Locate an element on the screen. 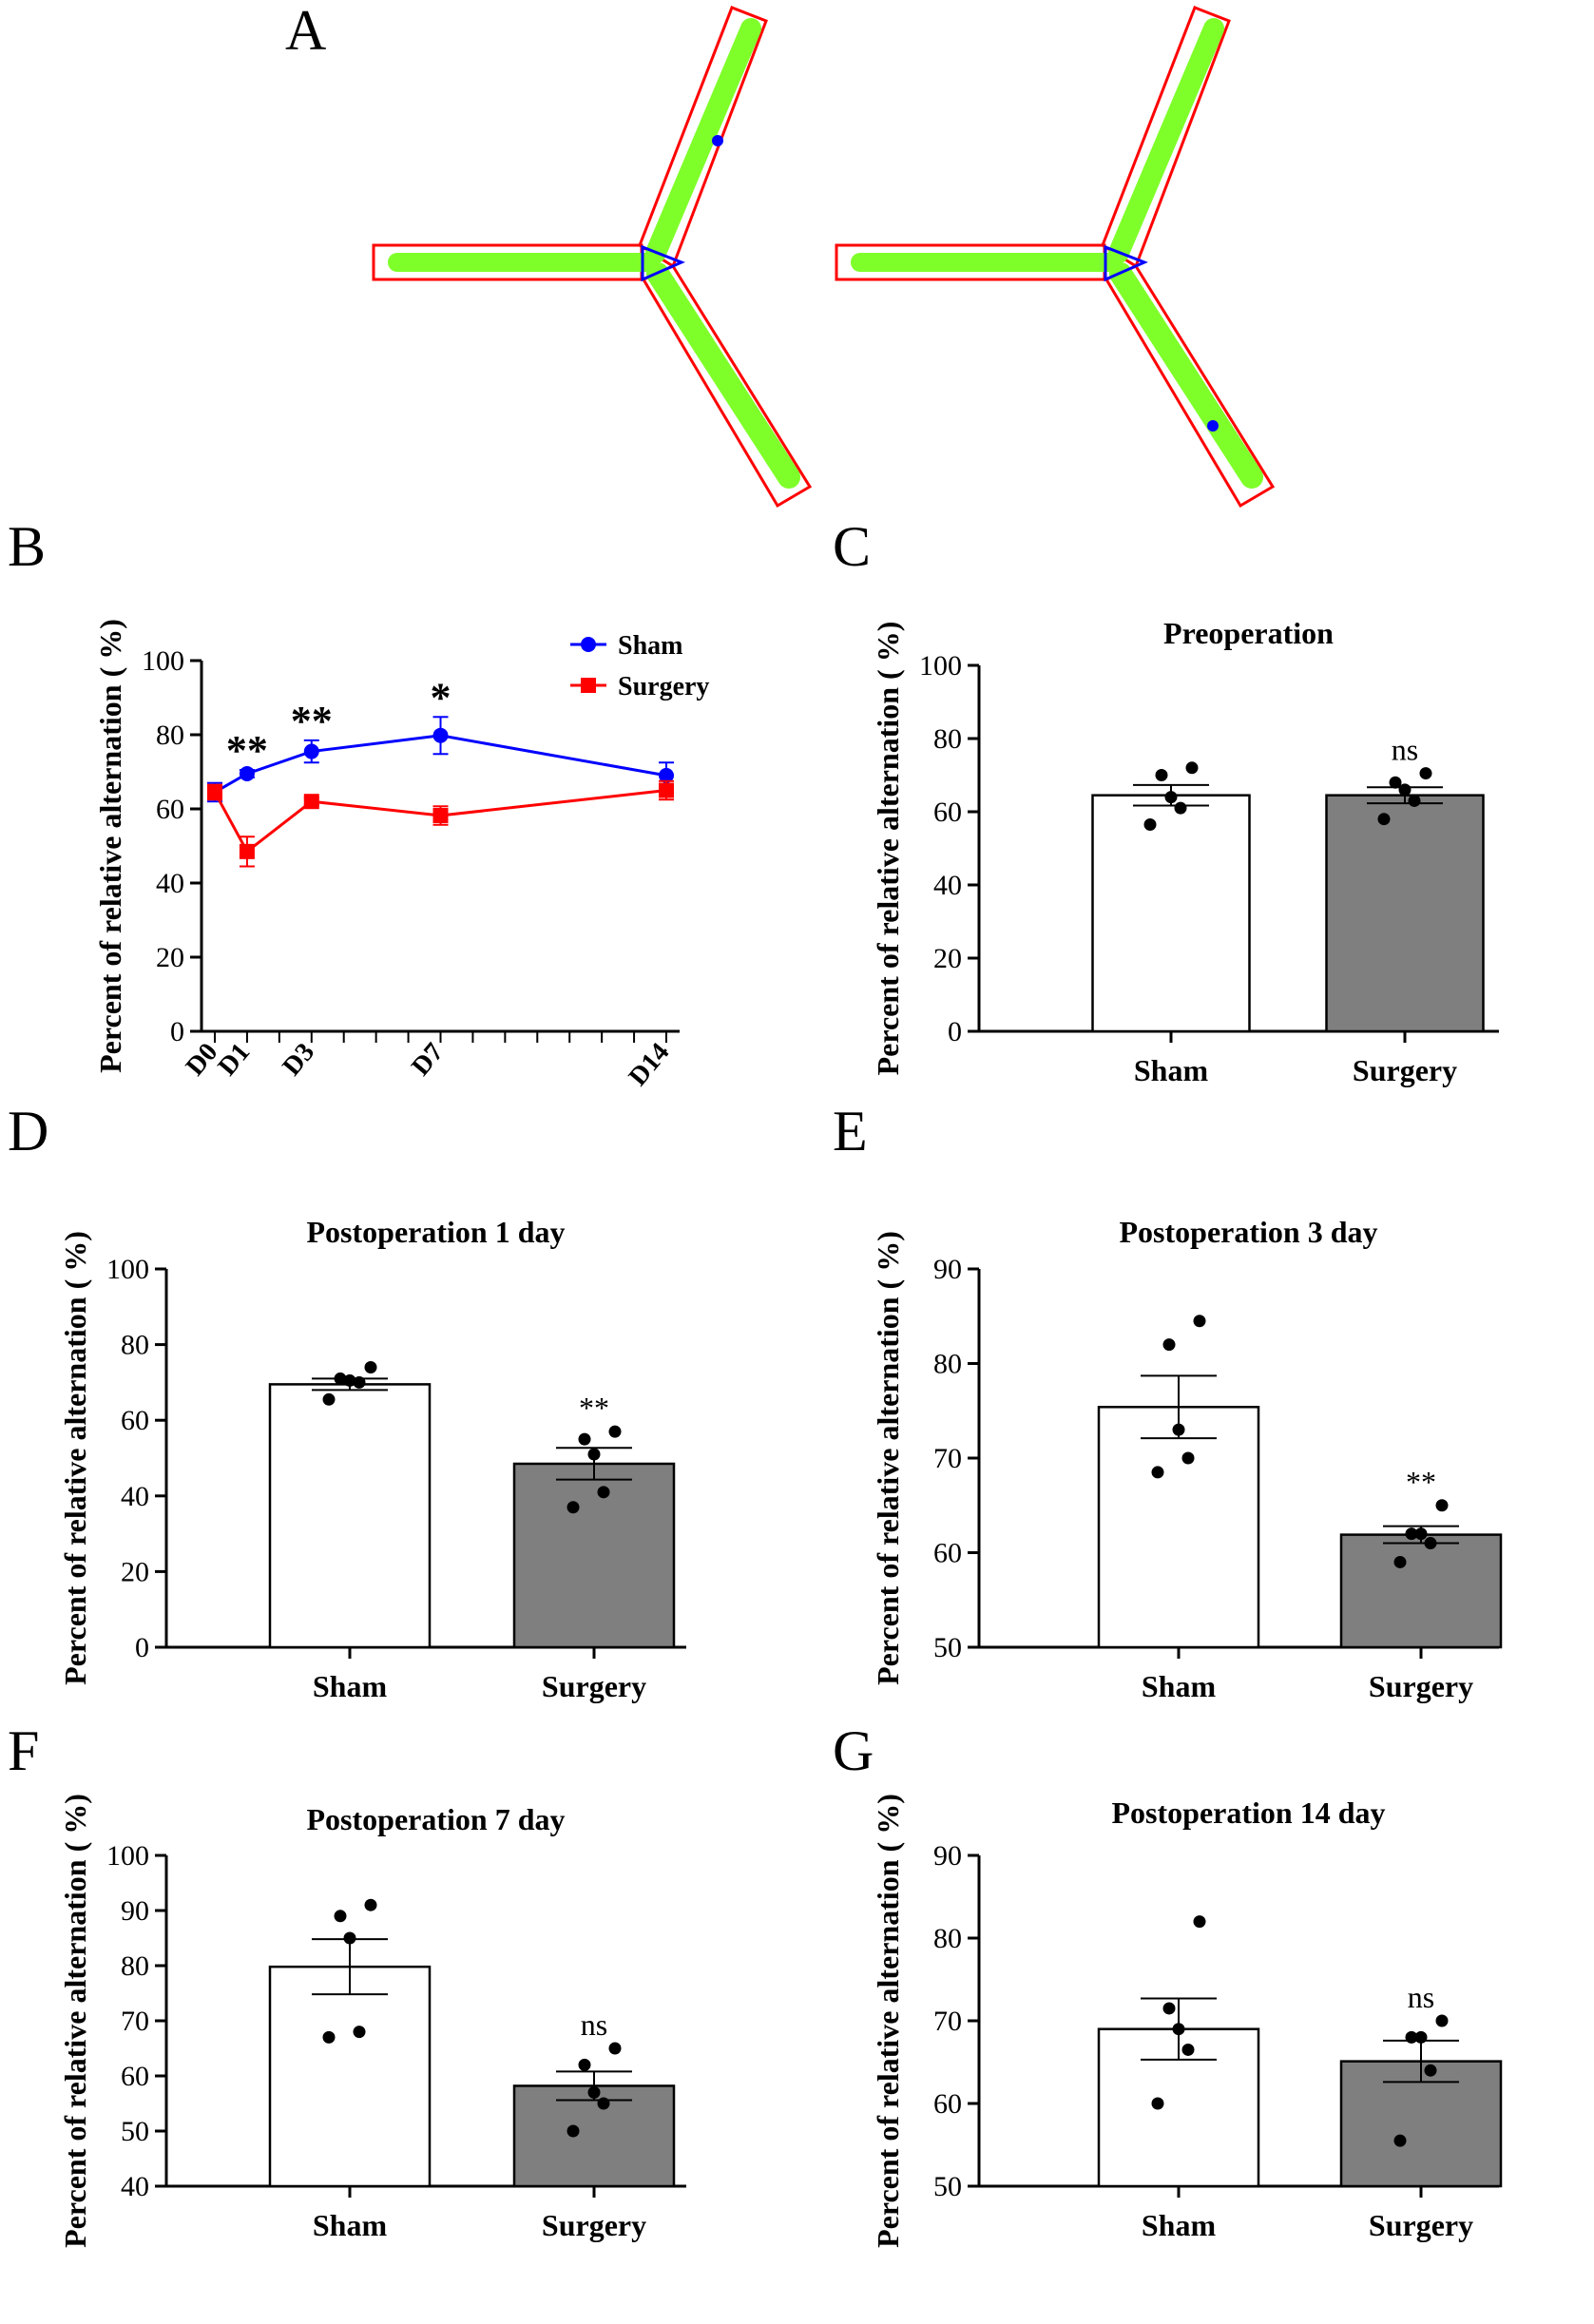  panel-b-y-axis-title: Percent of relative alternation ( %) is located at coordinates (110, 846).